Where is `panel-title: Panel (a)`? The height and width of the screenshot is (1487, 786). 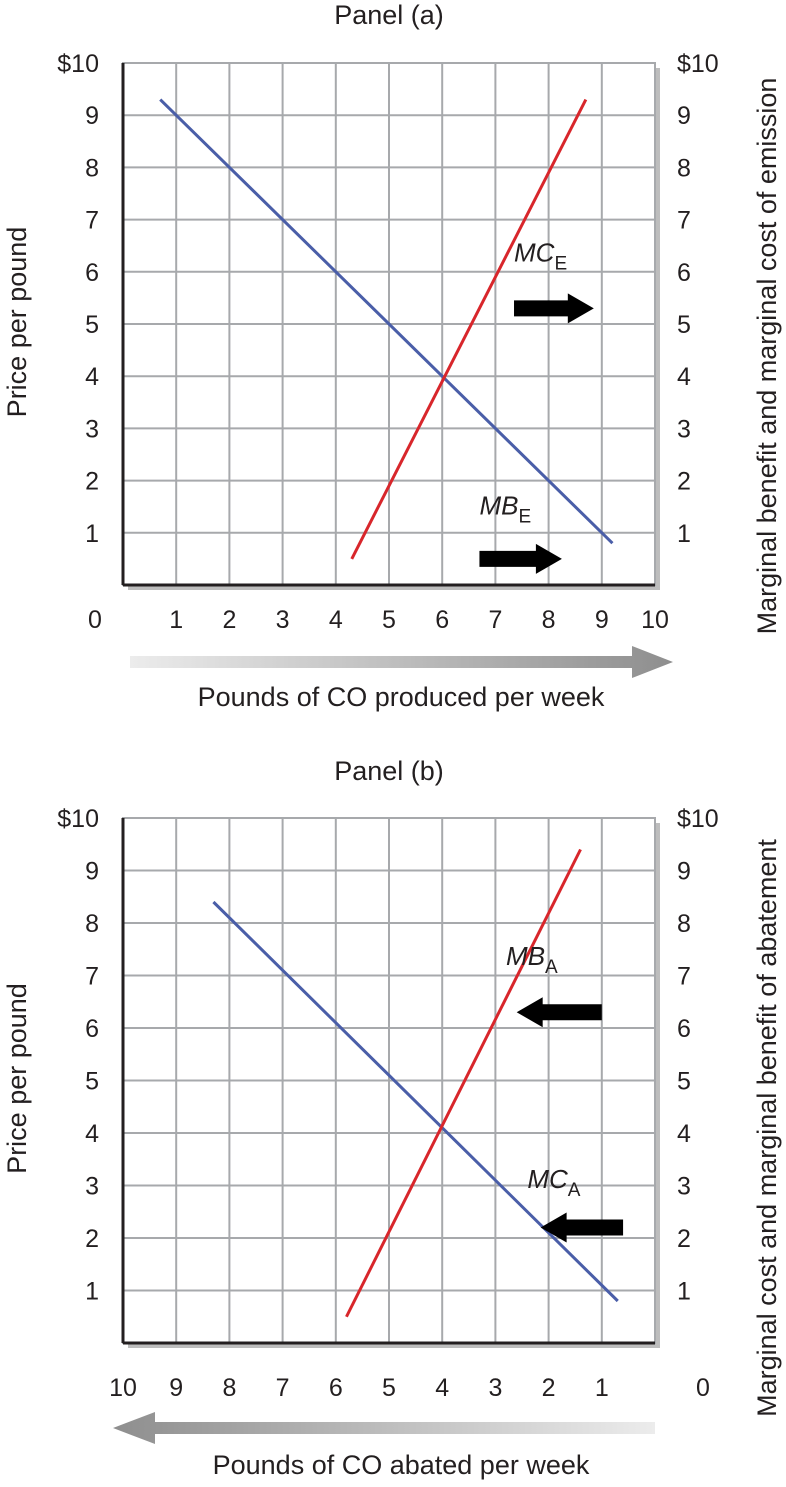 panel-title: Panel (a) is located at coordinates (389, 15).